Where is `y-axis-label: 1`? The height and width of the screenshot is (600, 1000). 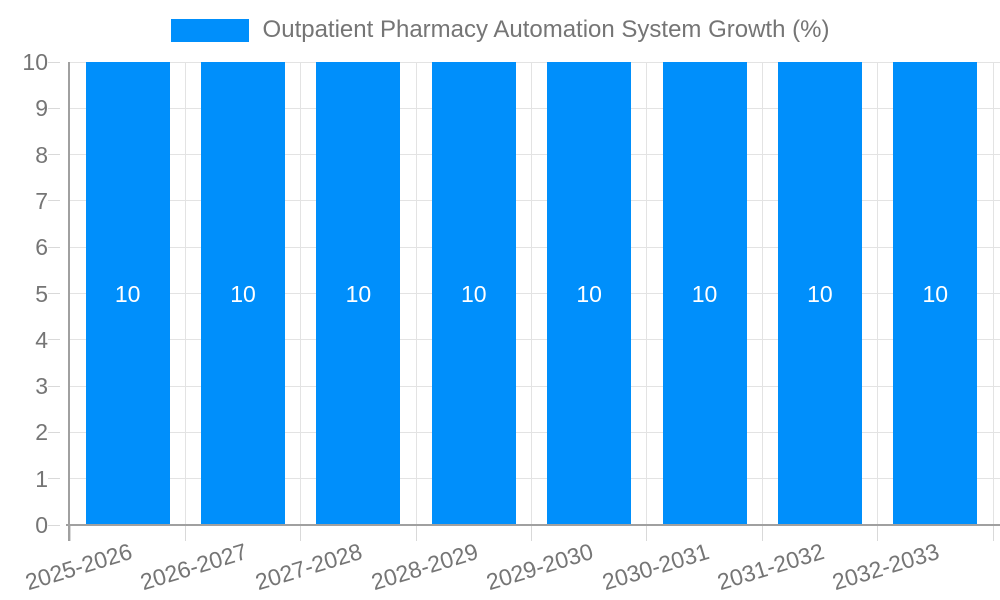
y-axis-label: 1 is located at coordinates (41, 478).